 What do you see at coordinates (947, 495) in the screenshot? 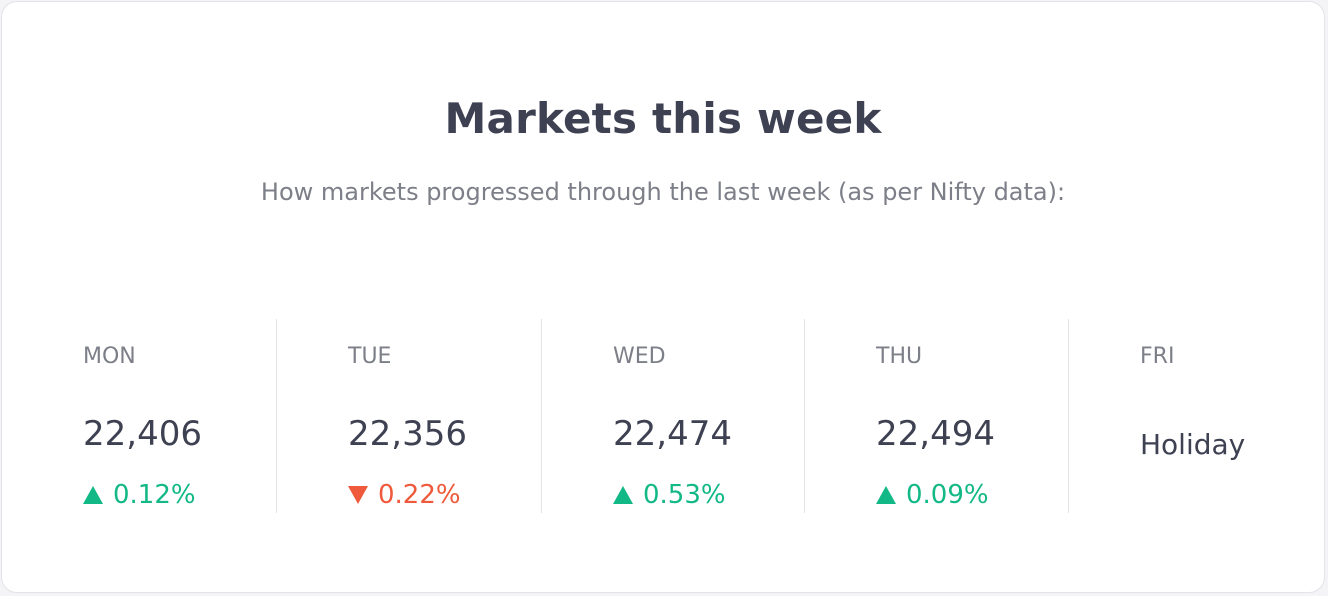
I see `day-change-percent: 0.09%` at bounding box center [947, 495].